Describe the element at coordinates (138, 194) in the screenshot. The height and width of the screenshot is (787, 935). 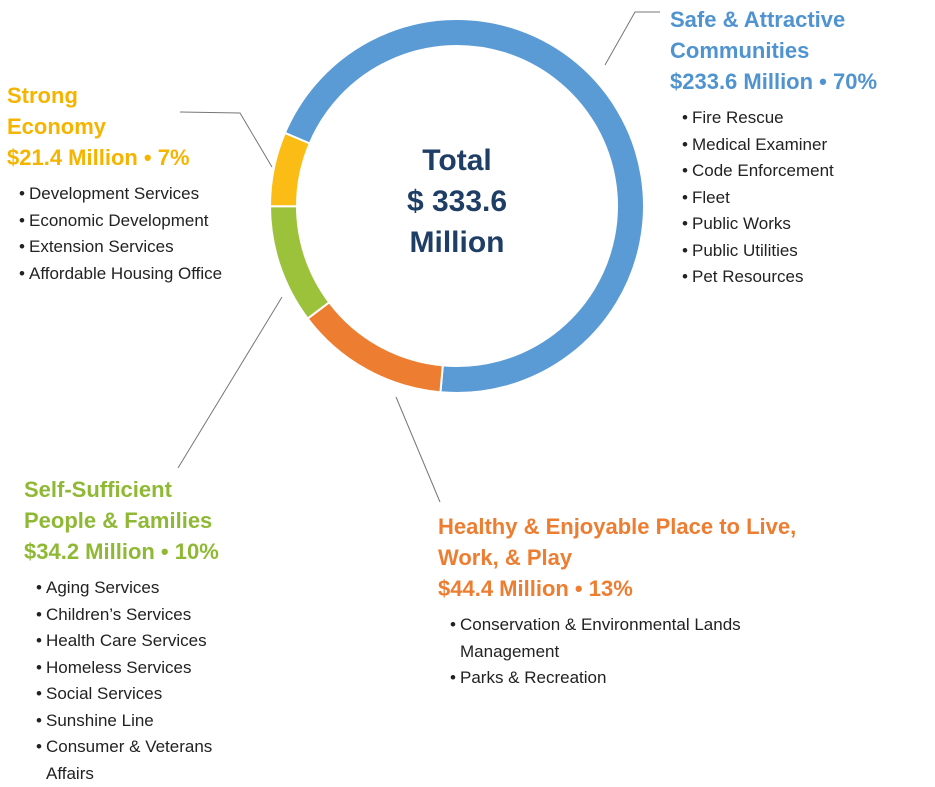
I see `item: Development Services` at that location.